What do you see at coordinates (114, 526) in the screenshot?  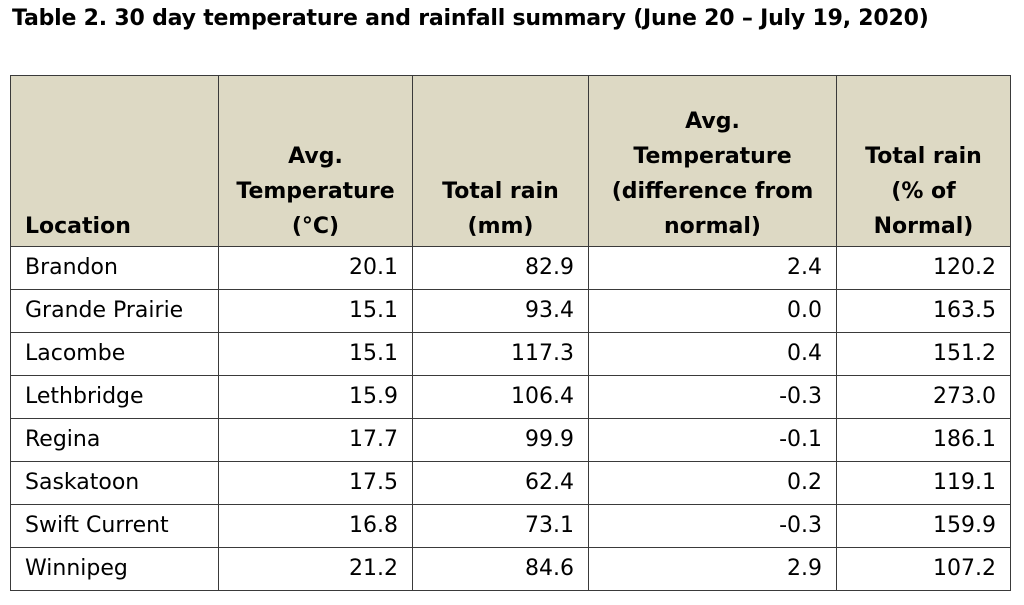 I see `cell-location: Swift Current` at bounding box center [114, 526].